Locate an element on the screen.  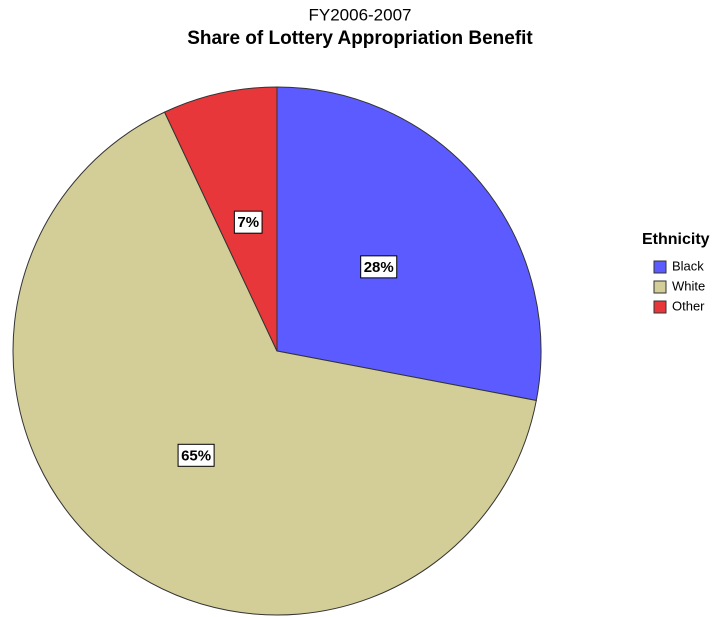
legend-label: Black is located at coordinates (688, 265).